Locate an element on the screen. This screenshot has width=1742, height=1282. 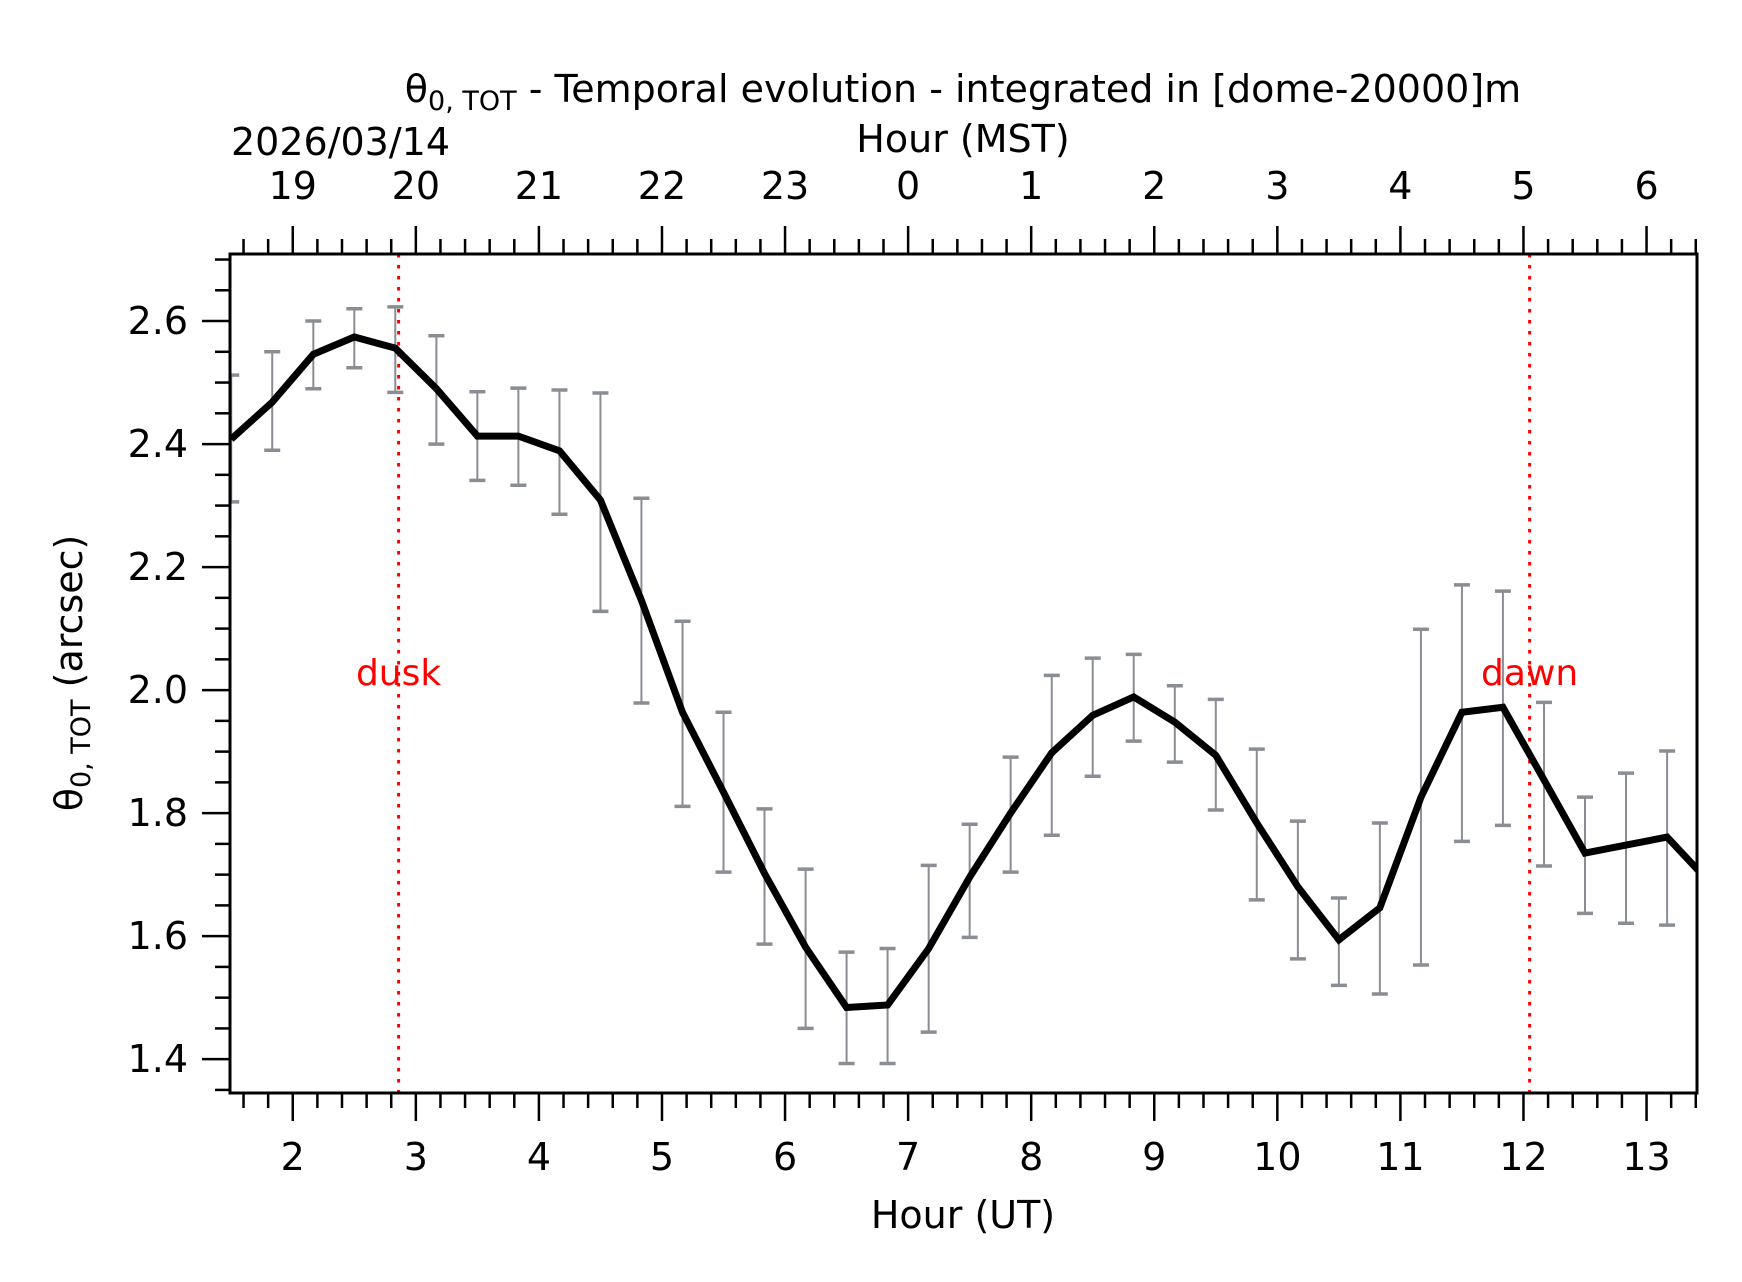
x2-tick-label: 6 is located at coordinates (1646, 186).